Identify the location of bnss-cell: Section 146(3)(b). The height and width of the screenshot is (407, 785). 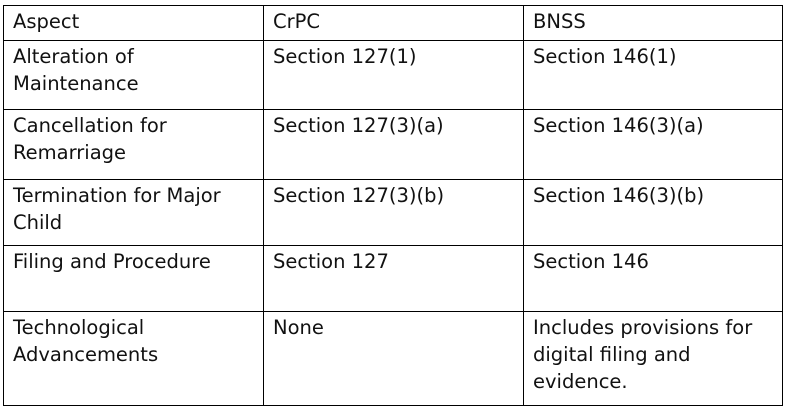
(653, 212).